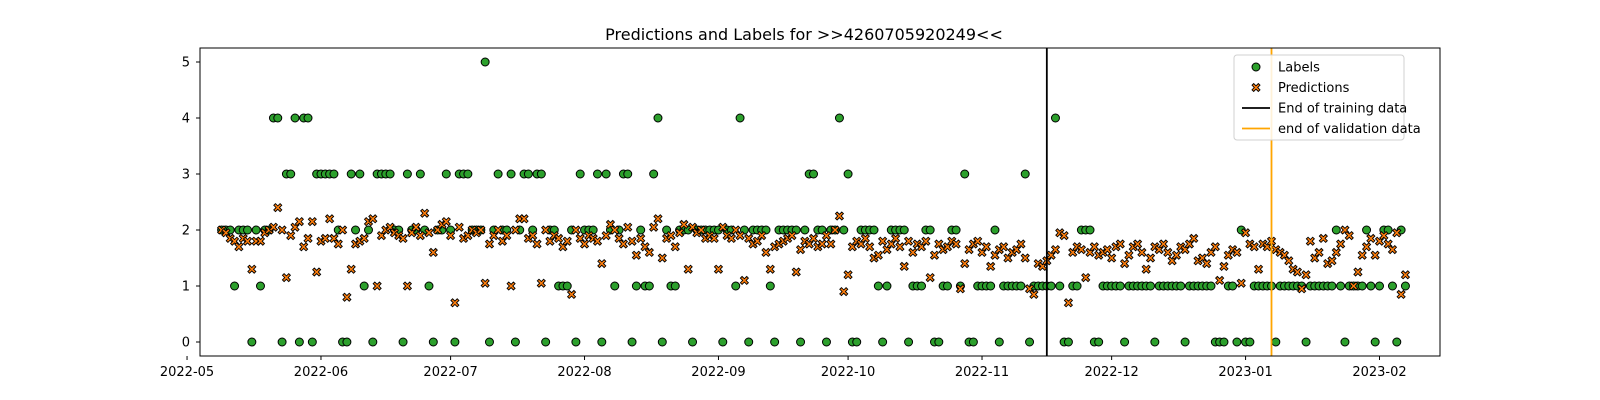 The image size is (1600, 400). Describe the element at coordinates (186, 175) in the screenshot. I see `y-tick-label: 3` at that location.